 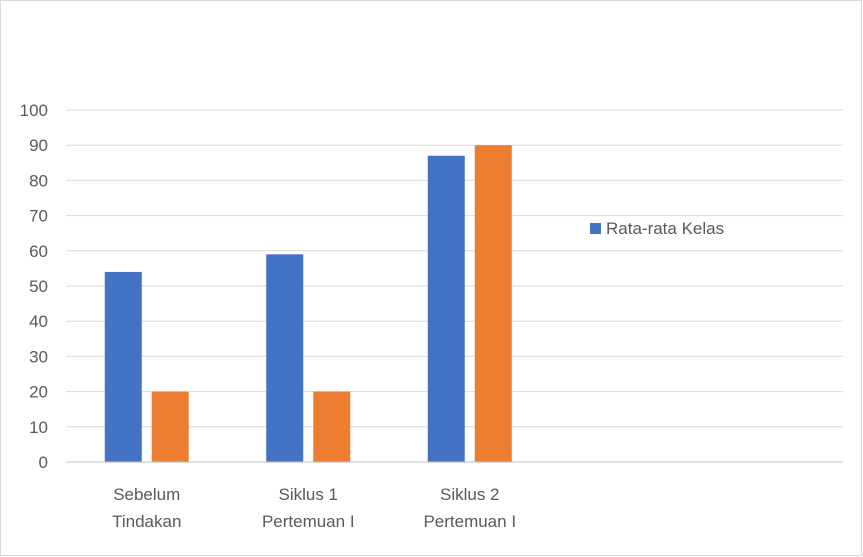 What do you see at coordinates (38, 251) in the screenshot?
I see `y-tick-label: 60` at bounding box center [38, 251].